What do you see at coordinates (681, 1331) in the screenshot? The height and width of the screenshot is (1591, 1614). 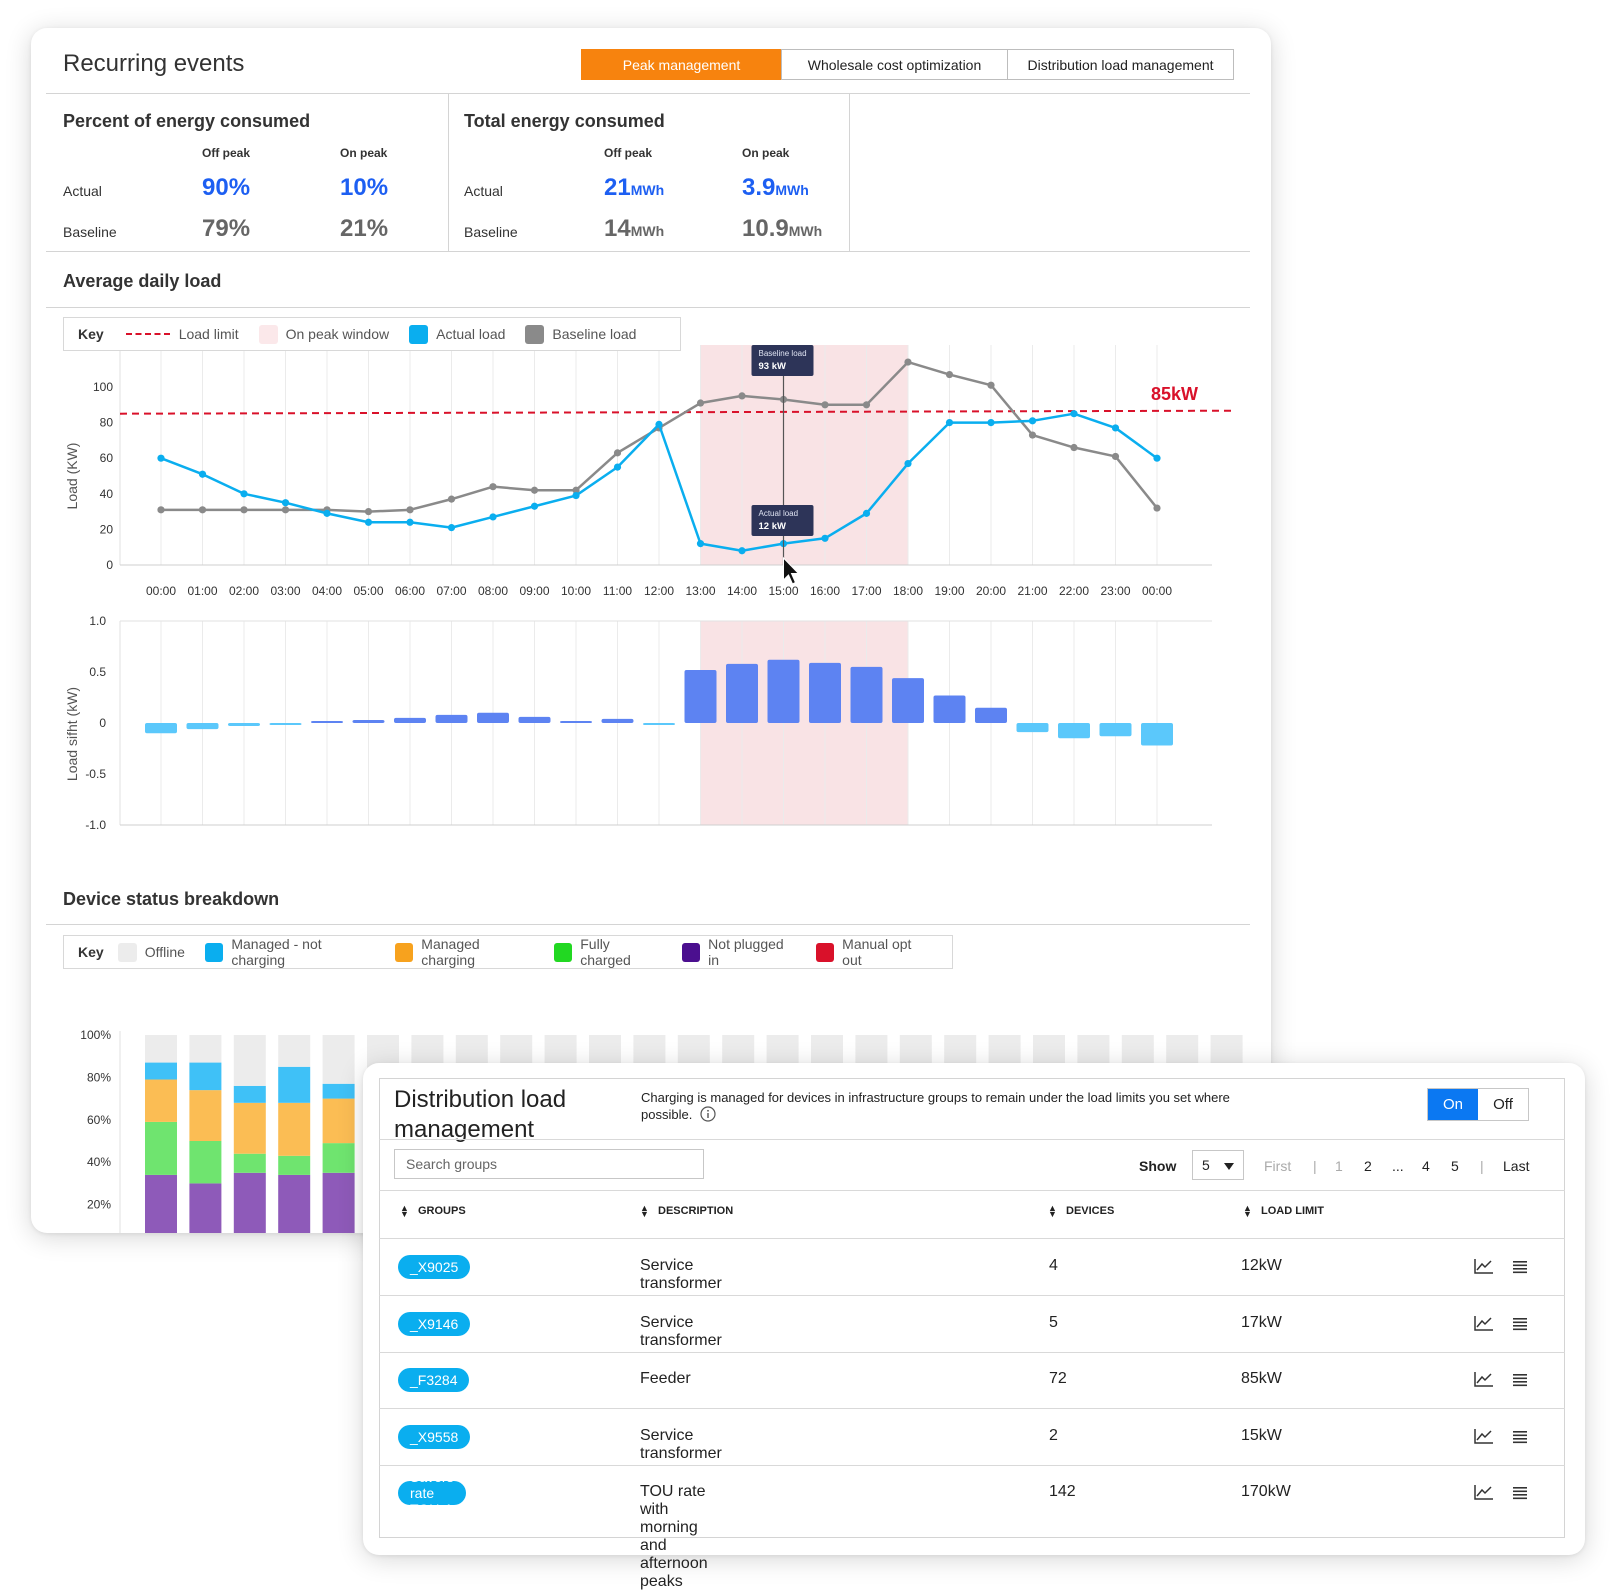 I see `group-description: Service transformer` at bounding box center [681, 1331].